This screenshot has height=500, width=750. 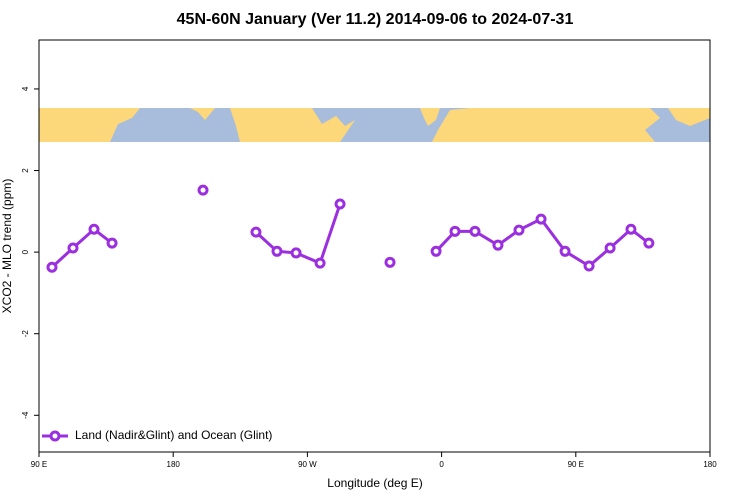 What do you see at coordinates (25, 251) in the screenshot?
I see `y-tick-label: 0` at bounding box center [25, 251].